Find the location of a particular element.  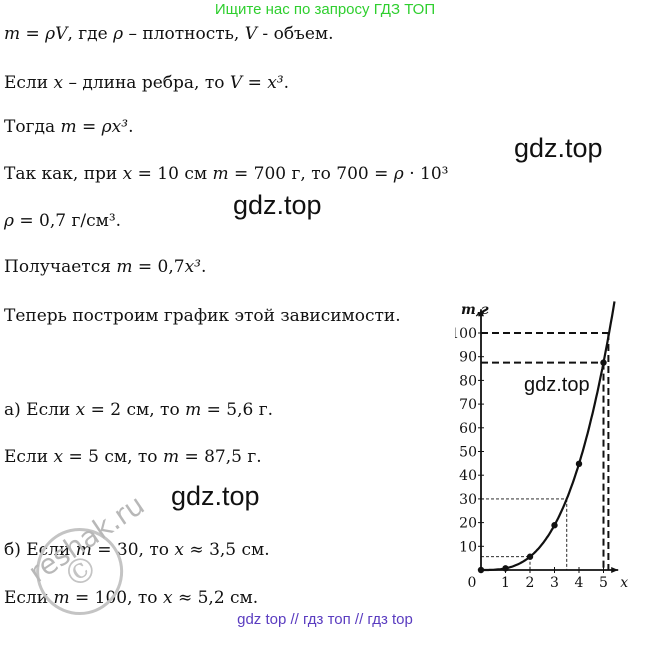

text-fragment: – длина ребра, то is located at coordinates (146, 83).